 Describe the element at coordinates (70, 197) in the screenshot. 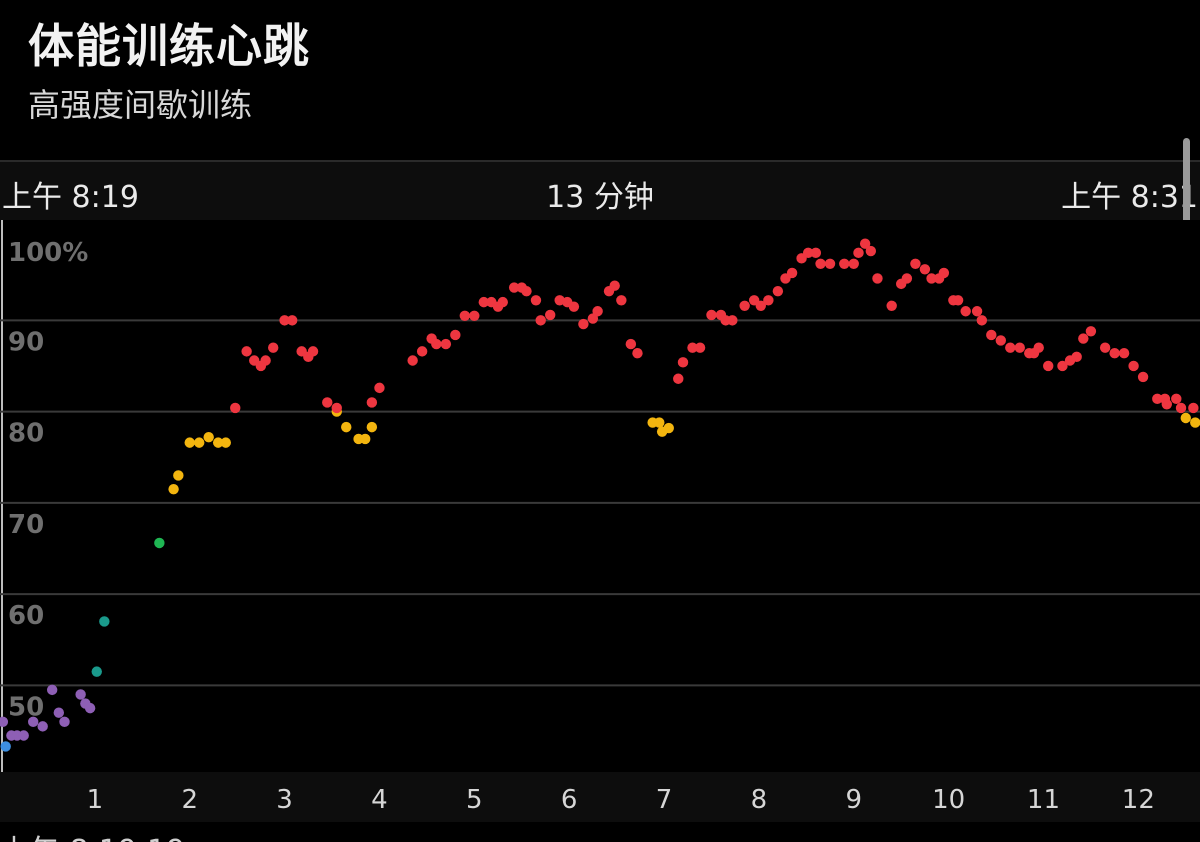

I see `start-time: 上午 8:19` at that location.